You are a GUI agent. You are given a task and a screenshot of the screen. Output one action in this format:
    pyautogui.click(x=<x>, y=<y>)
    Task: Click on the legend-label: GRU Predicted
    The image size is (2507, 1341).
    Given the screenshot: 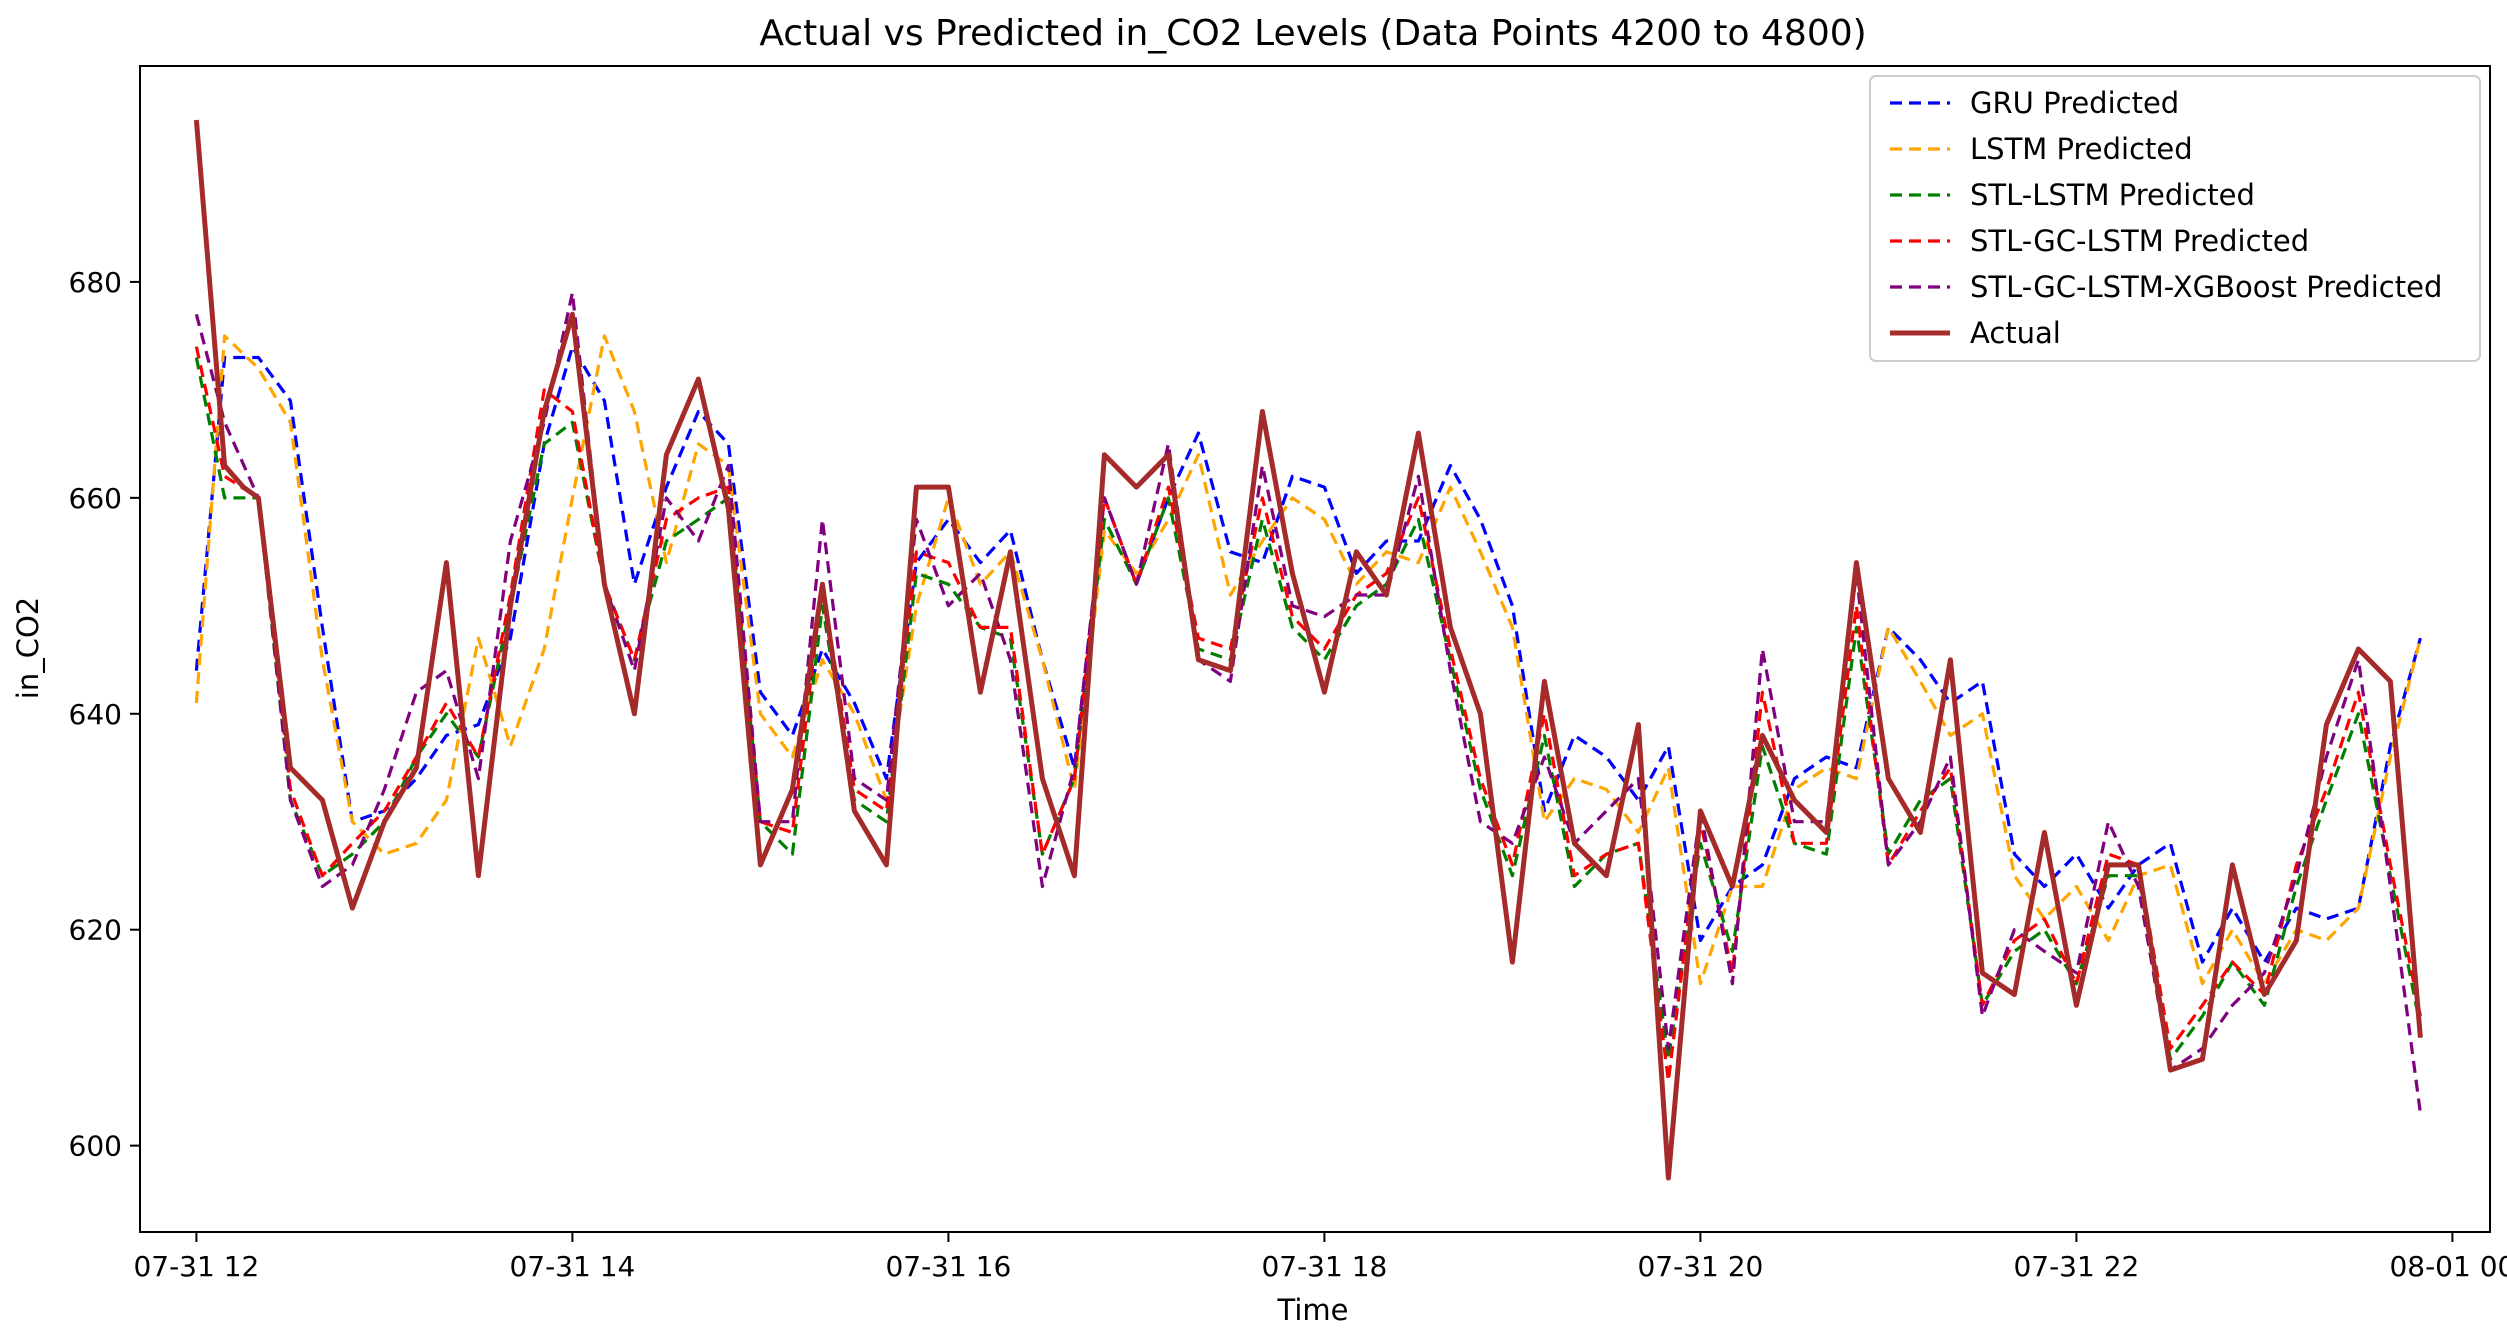 What is the action you would take?
    pyautogui.click(x=2074, y=103)
    